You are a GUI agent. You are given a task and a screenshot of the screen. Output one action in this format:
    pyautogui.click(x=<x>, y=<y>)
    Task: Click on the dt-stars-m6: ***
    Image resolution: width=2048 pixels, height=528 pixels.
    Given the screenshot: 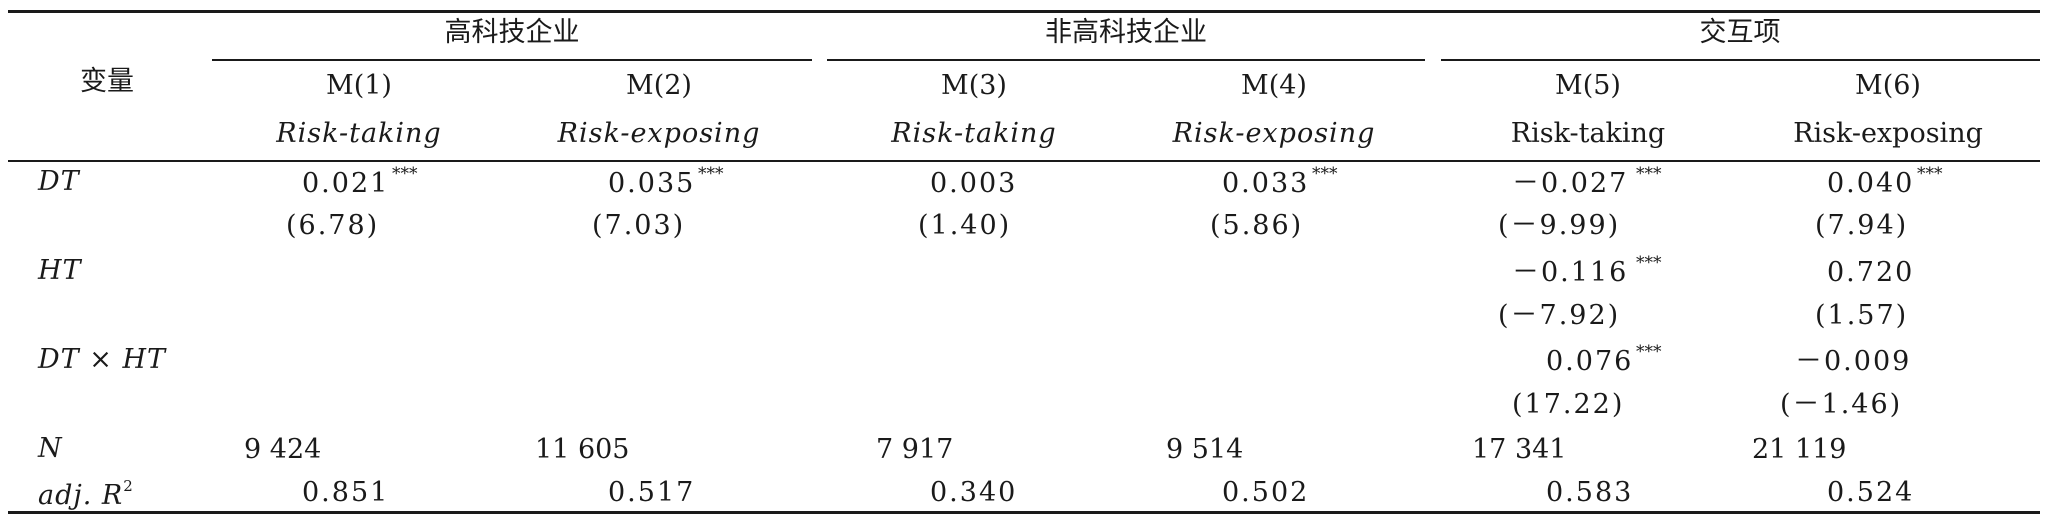 What is the action you would take?
    pyautogui.click(x=1930, y=174)
    